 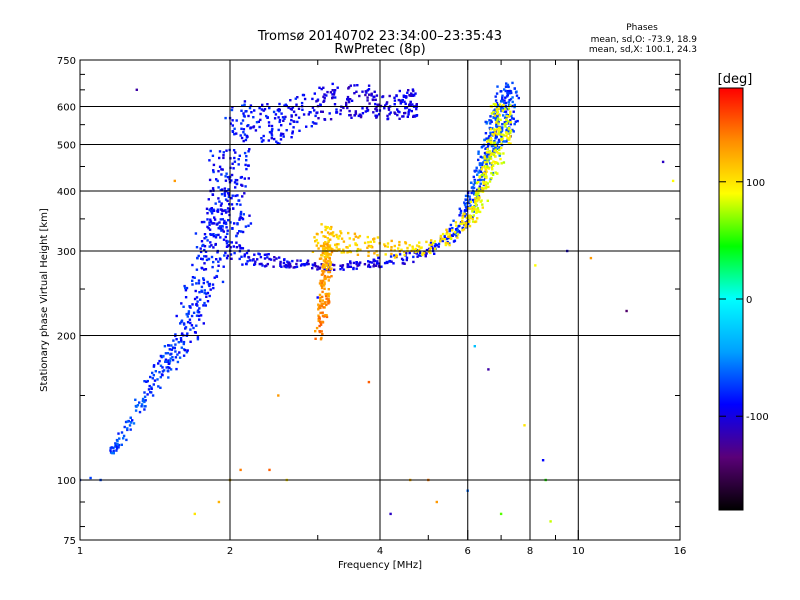 What do you see at coordinates (757, 417) in the screenshot?
I see `colorbar-tick-label: -100` at bounding box center [757, 417].